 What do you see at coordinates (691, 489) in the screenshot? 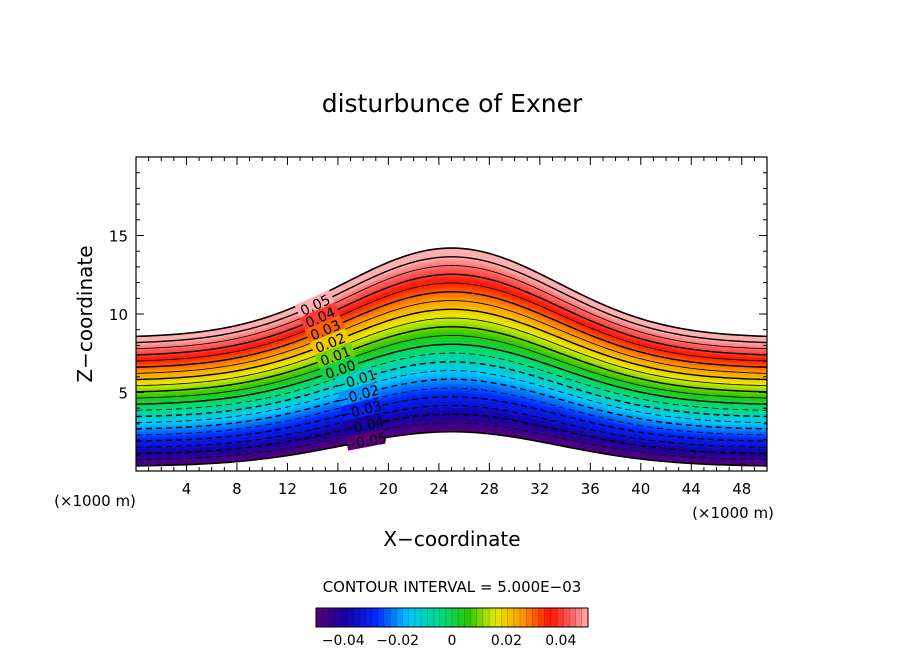
I see `x-tick-label: 44` at bounding box center [691, 489].